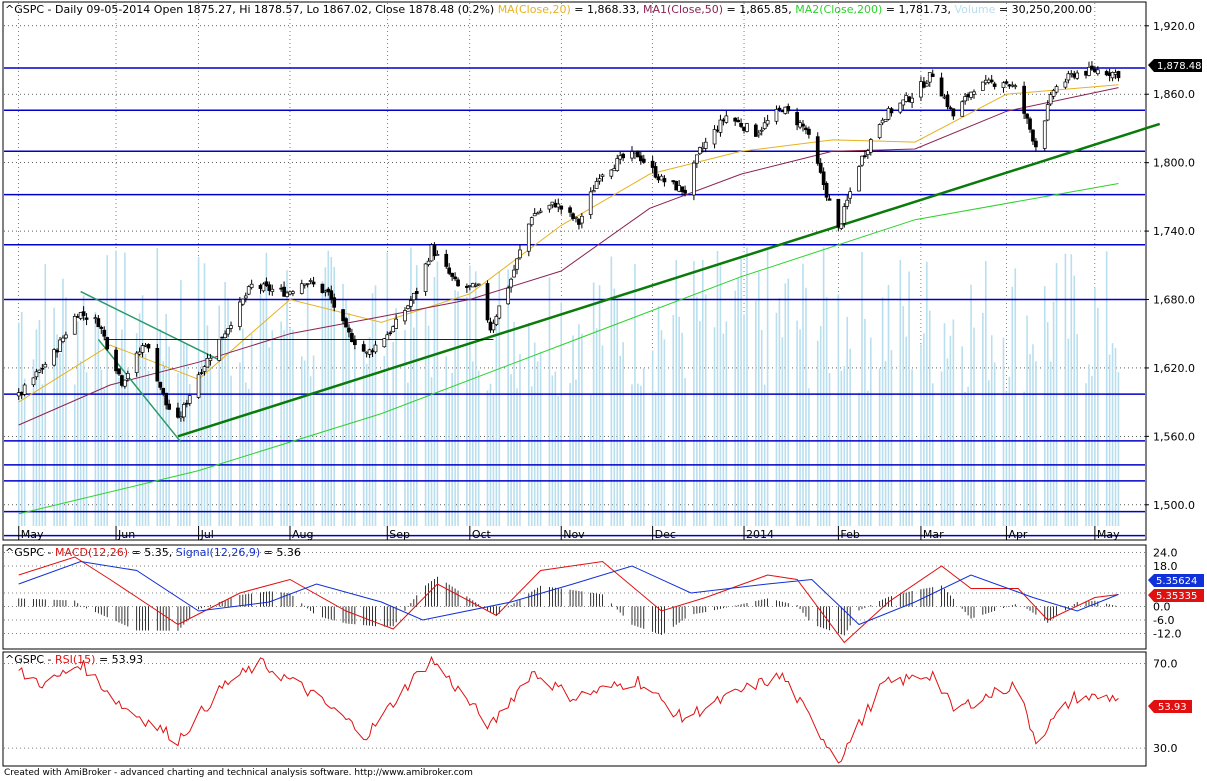 The width and height of the screenshot is (1207, 781). What do you see at coordinates (69, 9) in the screenshot?
I see `header-period: Daily` at bounding box center [69, 9].